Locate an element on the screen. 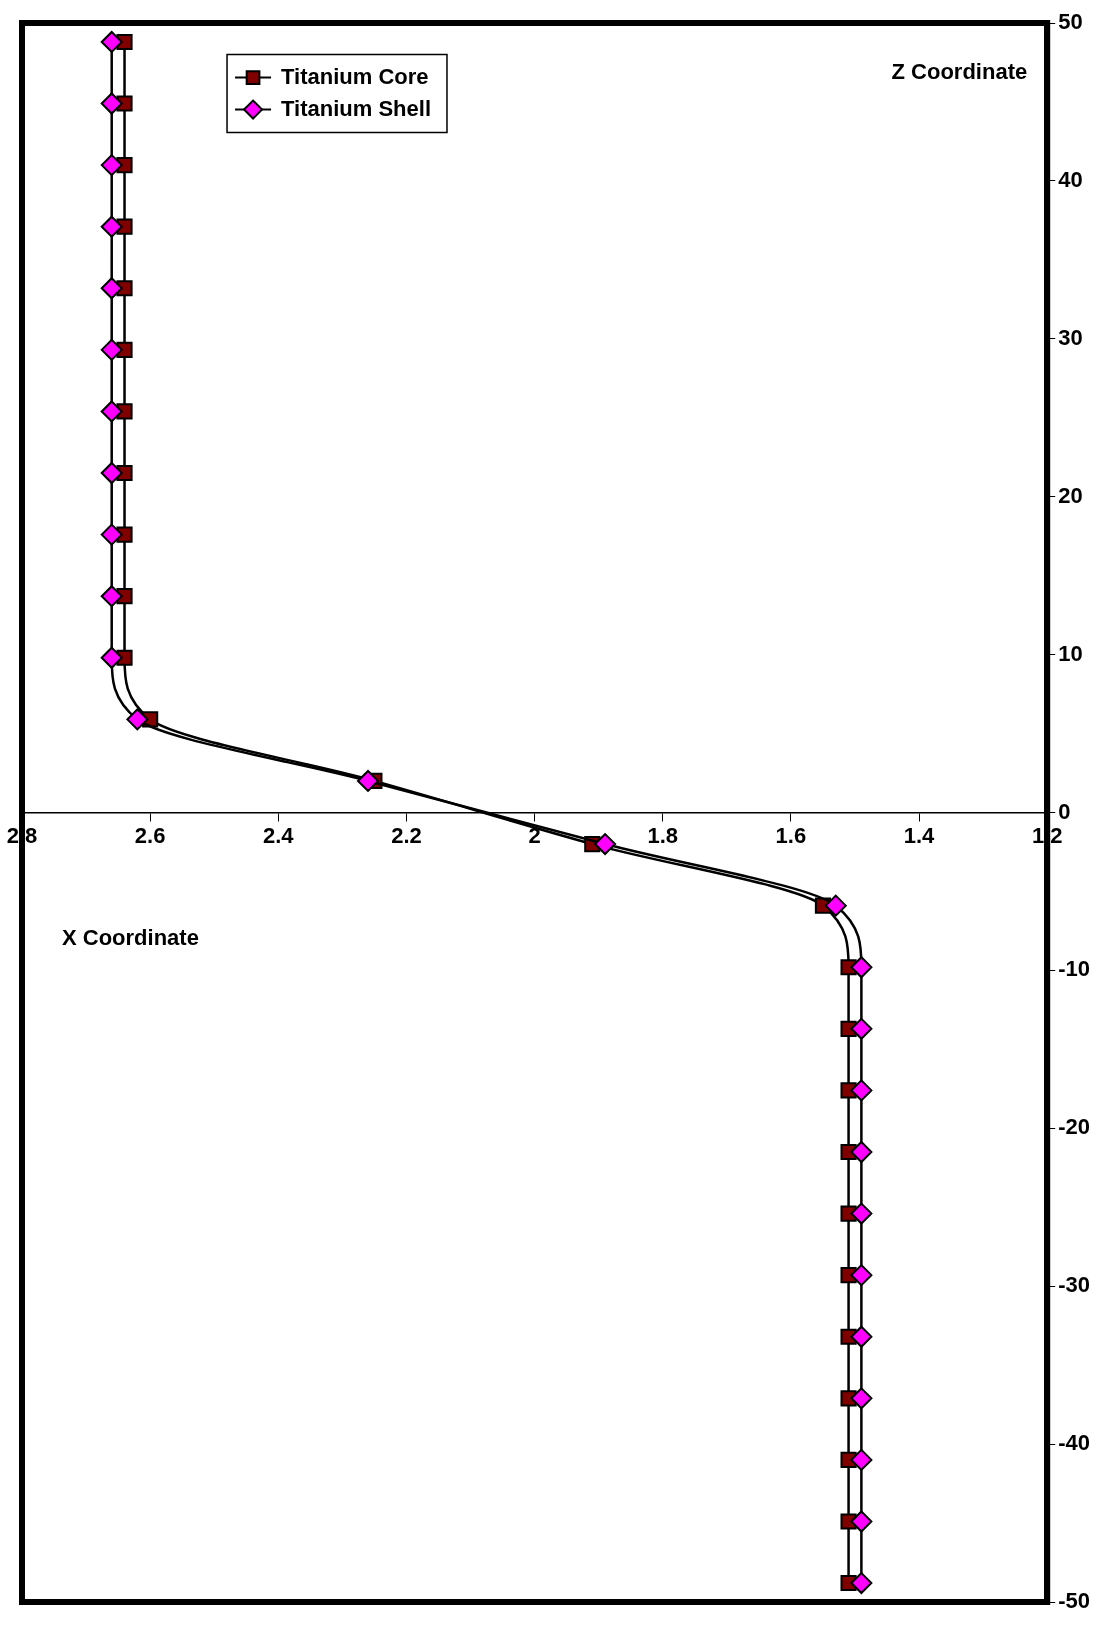 Image resolution: width=1097 pixels, height=1625 pixels. x-tick-label: 2.2 is located at coordinates (406, 835).